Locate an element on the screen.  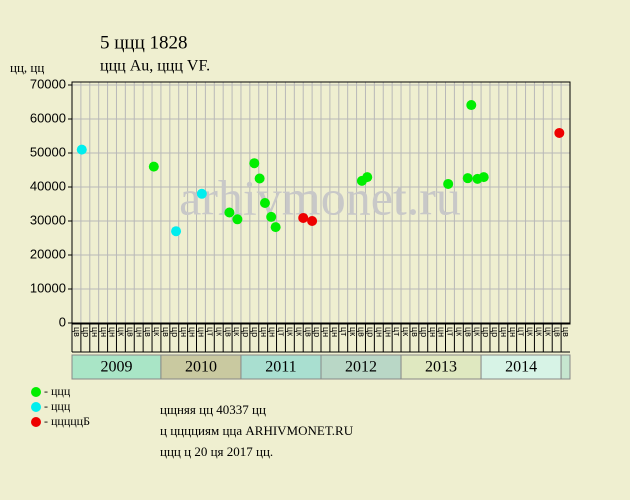
footer-line: ц цццциям цца ARHIVMONET.RU is located at coordinates (257, 430).